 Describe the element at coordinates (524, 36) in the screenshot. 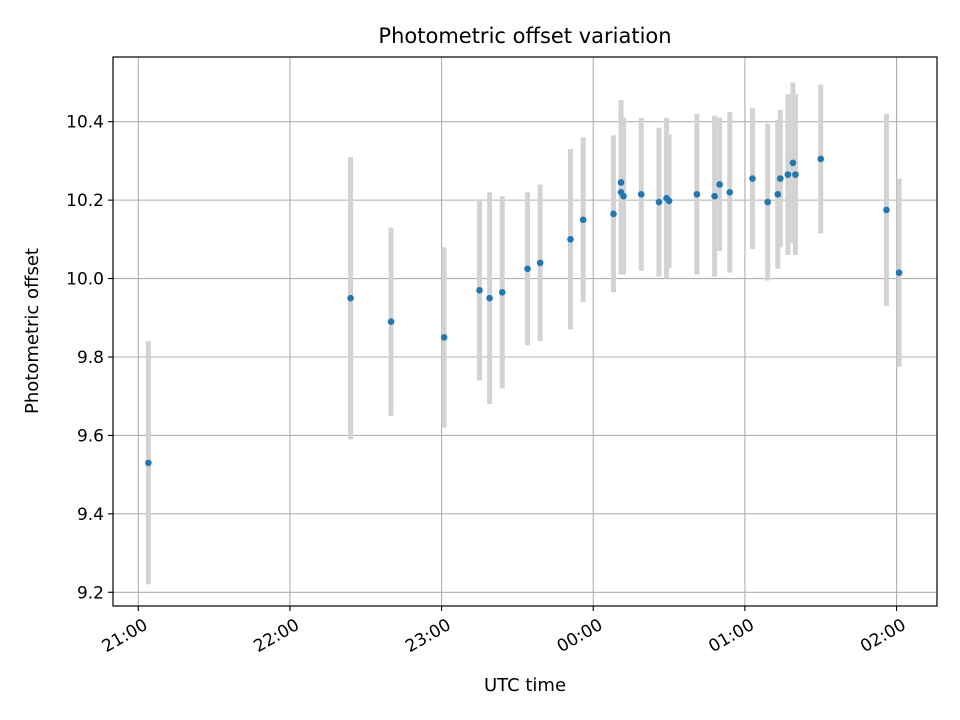

I see `chart-title: Photometric offset variation` at that location.